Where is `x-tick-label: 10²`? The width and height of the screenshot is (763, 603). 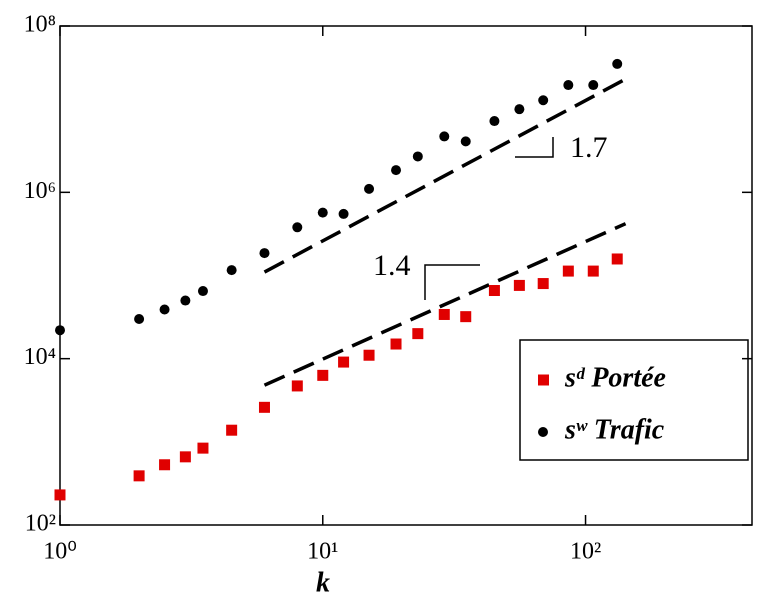
x-tick-label: 10² is located at coordinates (585, 552).